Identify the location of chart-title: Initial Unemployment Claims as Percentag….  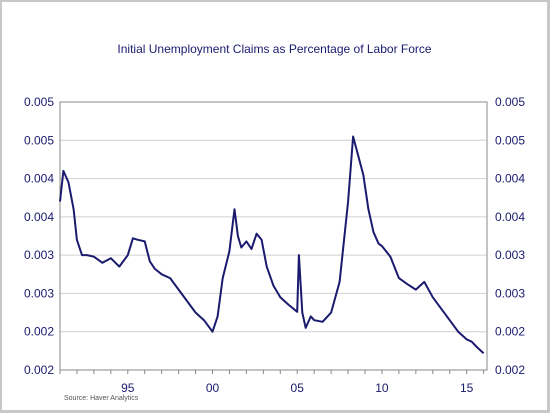
(274, 49).